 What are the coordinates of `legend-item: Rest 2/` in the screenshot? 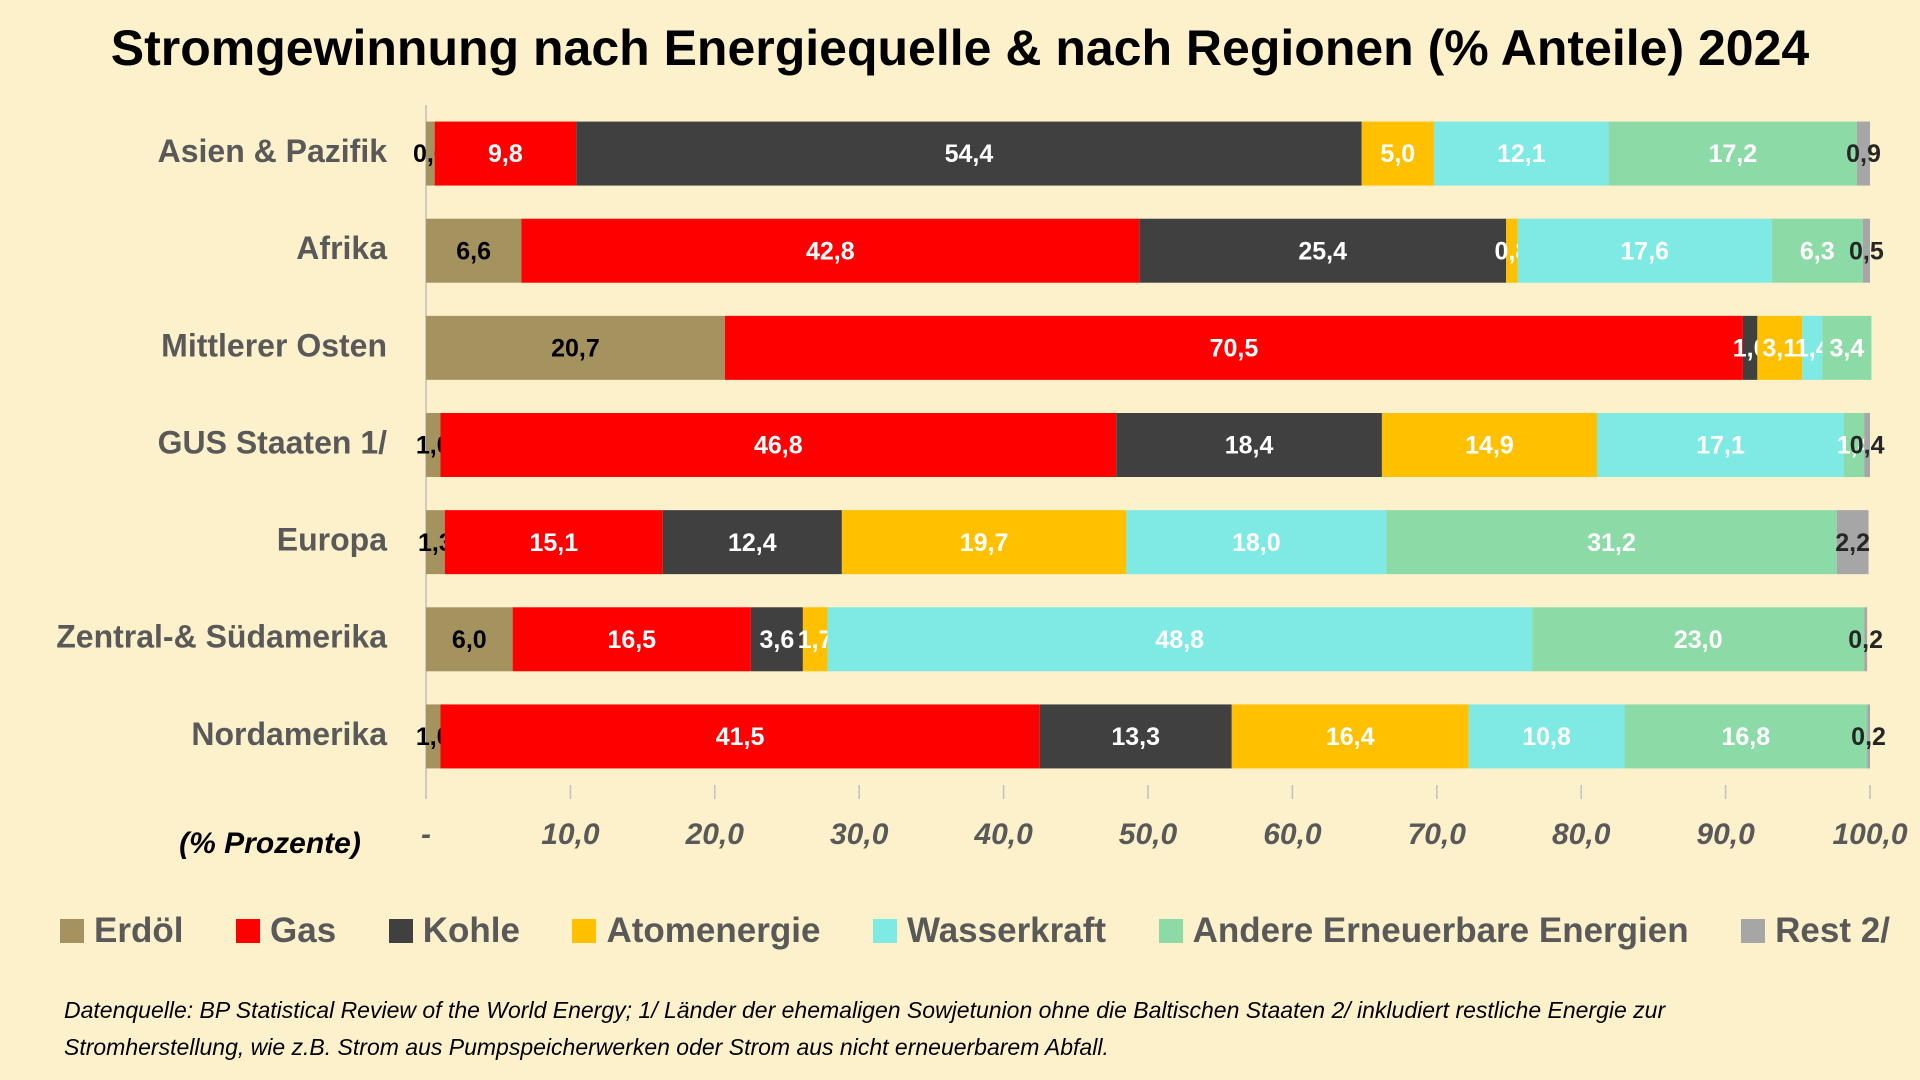 It's located at (1815, 931).